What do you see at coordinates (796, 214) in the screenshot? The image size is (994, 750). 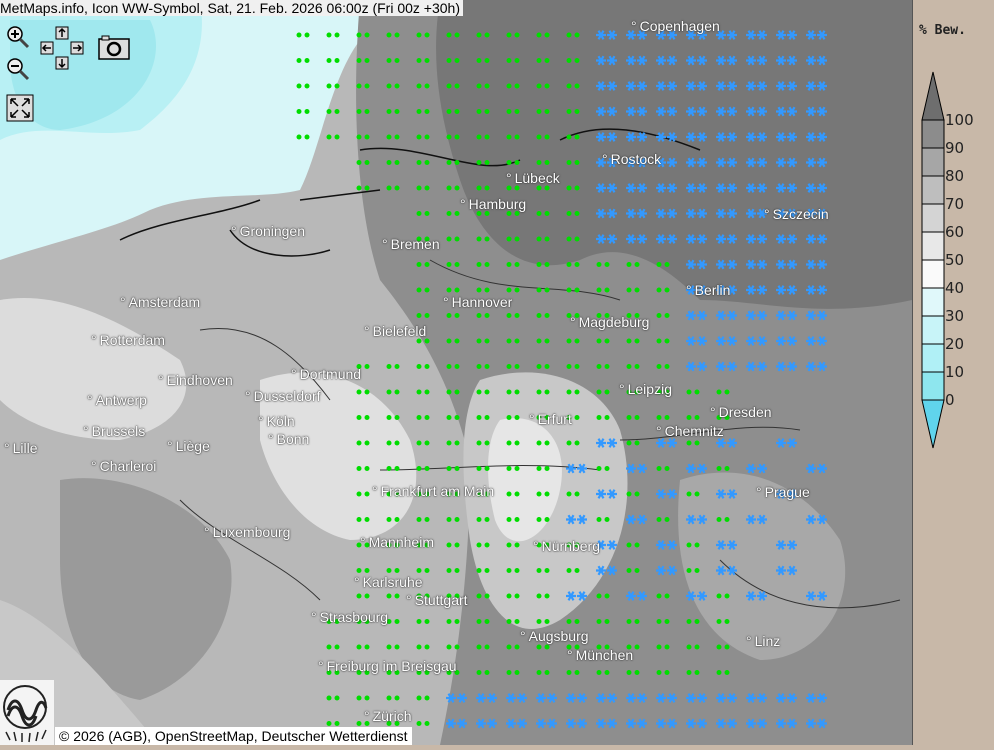 I see `city-label: Szczecin` at bounding box center [796, 214].